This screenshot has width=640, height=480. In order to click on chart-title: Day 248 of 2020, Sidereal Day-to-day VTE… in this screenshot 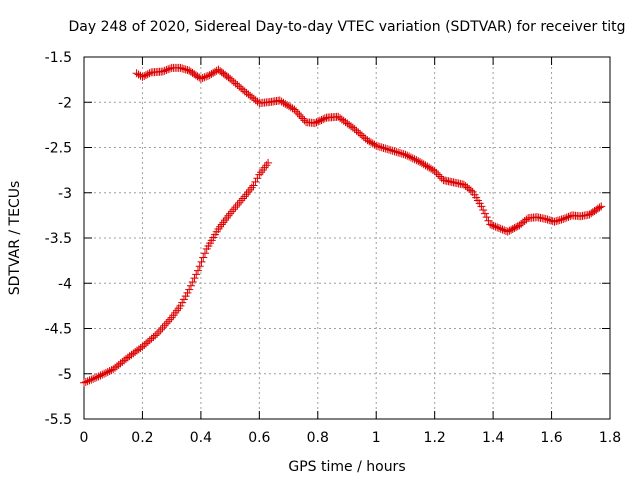, I will do `click(347, 27)`.